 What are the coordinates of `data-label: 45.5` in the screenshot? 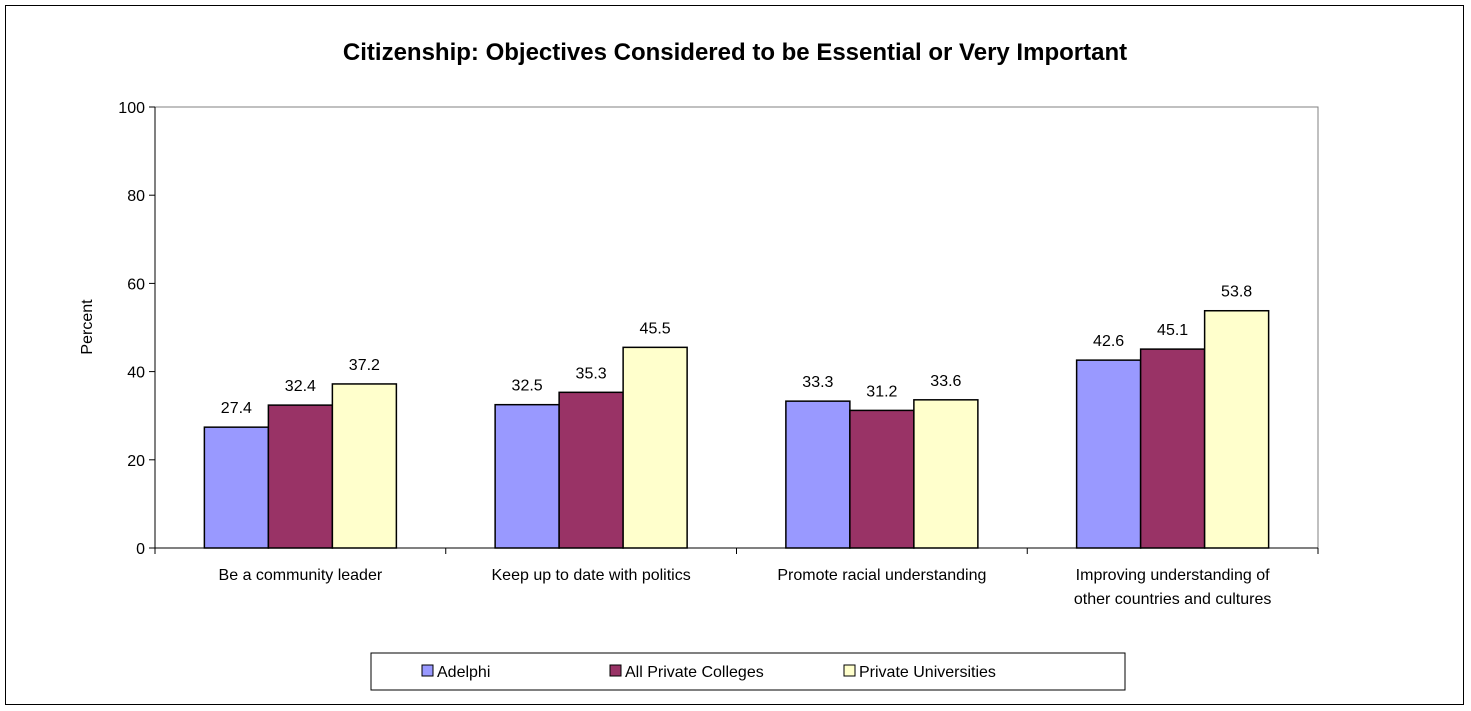 It's located at (655, 328).